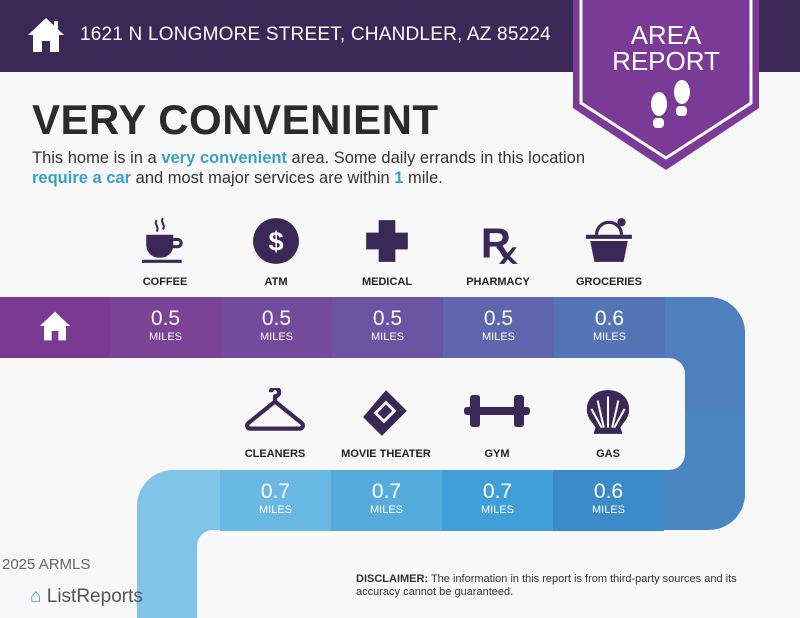  What do you see at coordinates (386, 413) in the screenshot?
I see `ticket-icon` at bounding box center [386, 413].